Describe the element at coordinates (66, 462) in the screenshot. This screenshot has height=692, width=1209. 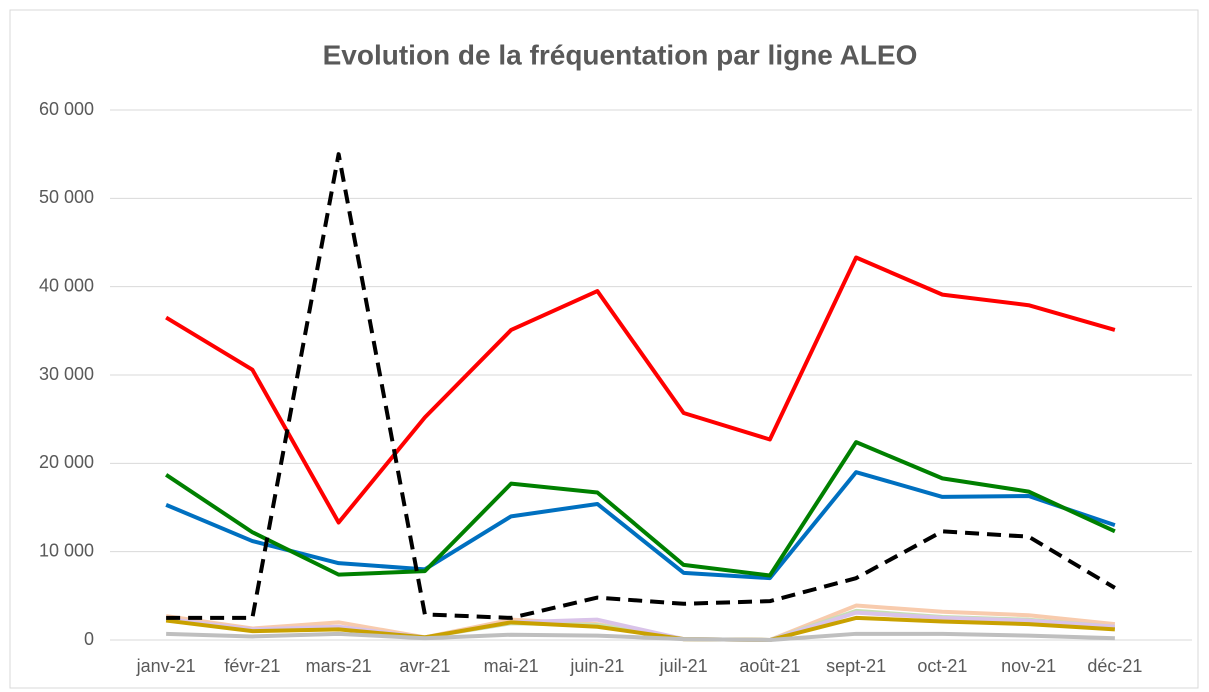
I see `y-tick-label: 20 000` at that location.